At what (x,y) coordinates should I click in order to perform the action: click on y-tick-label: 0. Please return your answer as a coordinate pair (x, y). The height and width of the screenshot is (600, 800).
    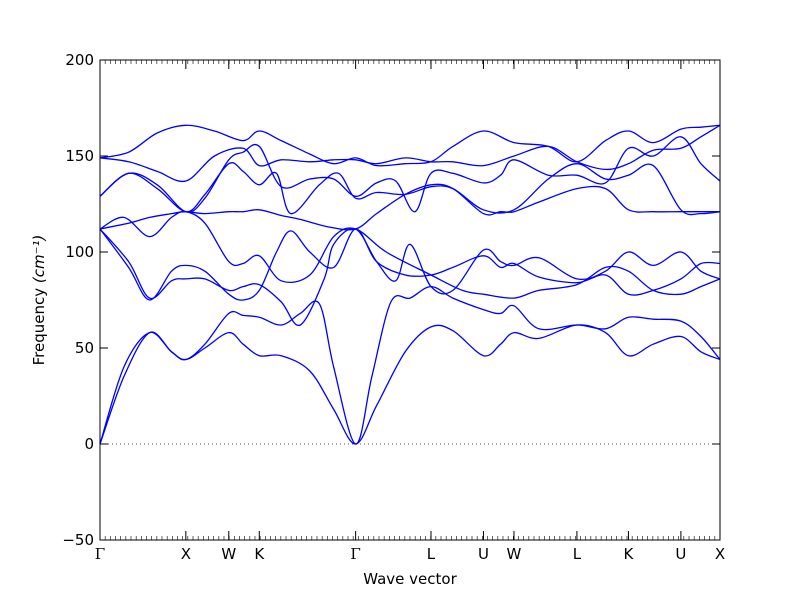
    Looking at the image, I should click on (89, 444).